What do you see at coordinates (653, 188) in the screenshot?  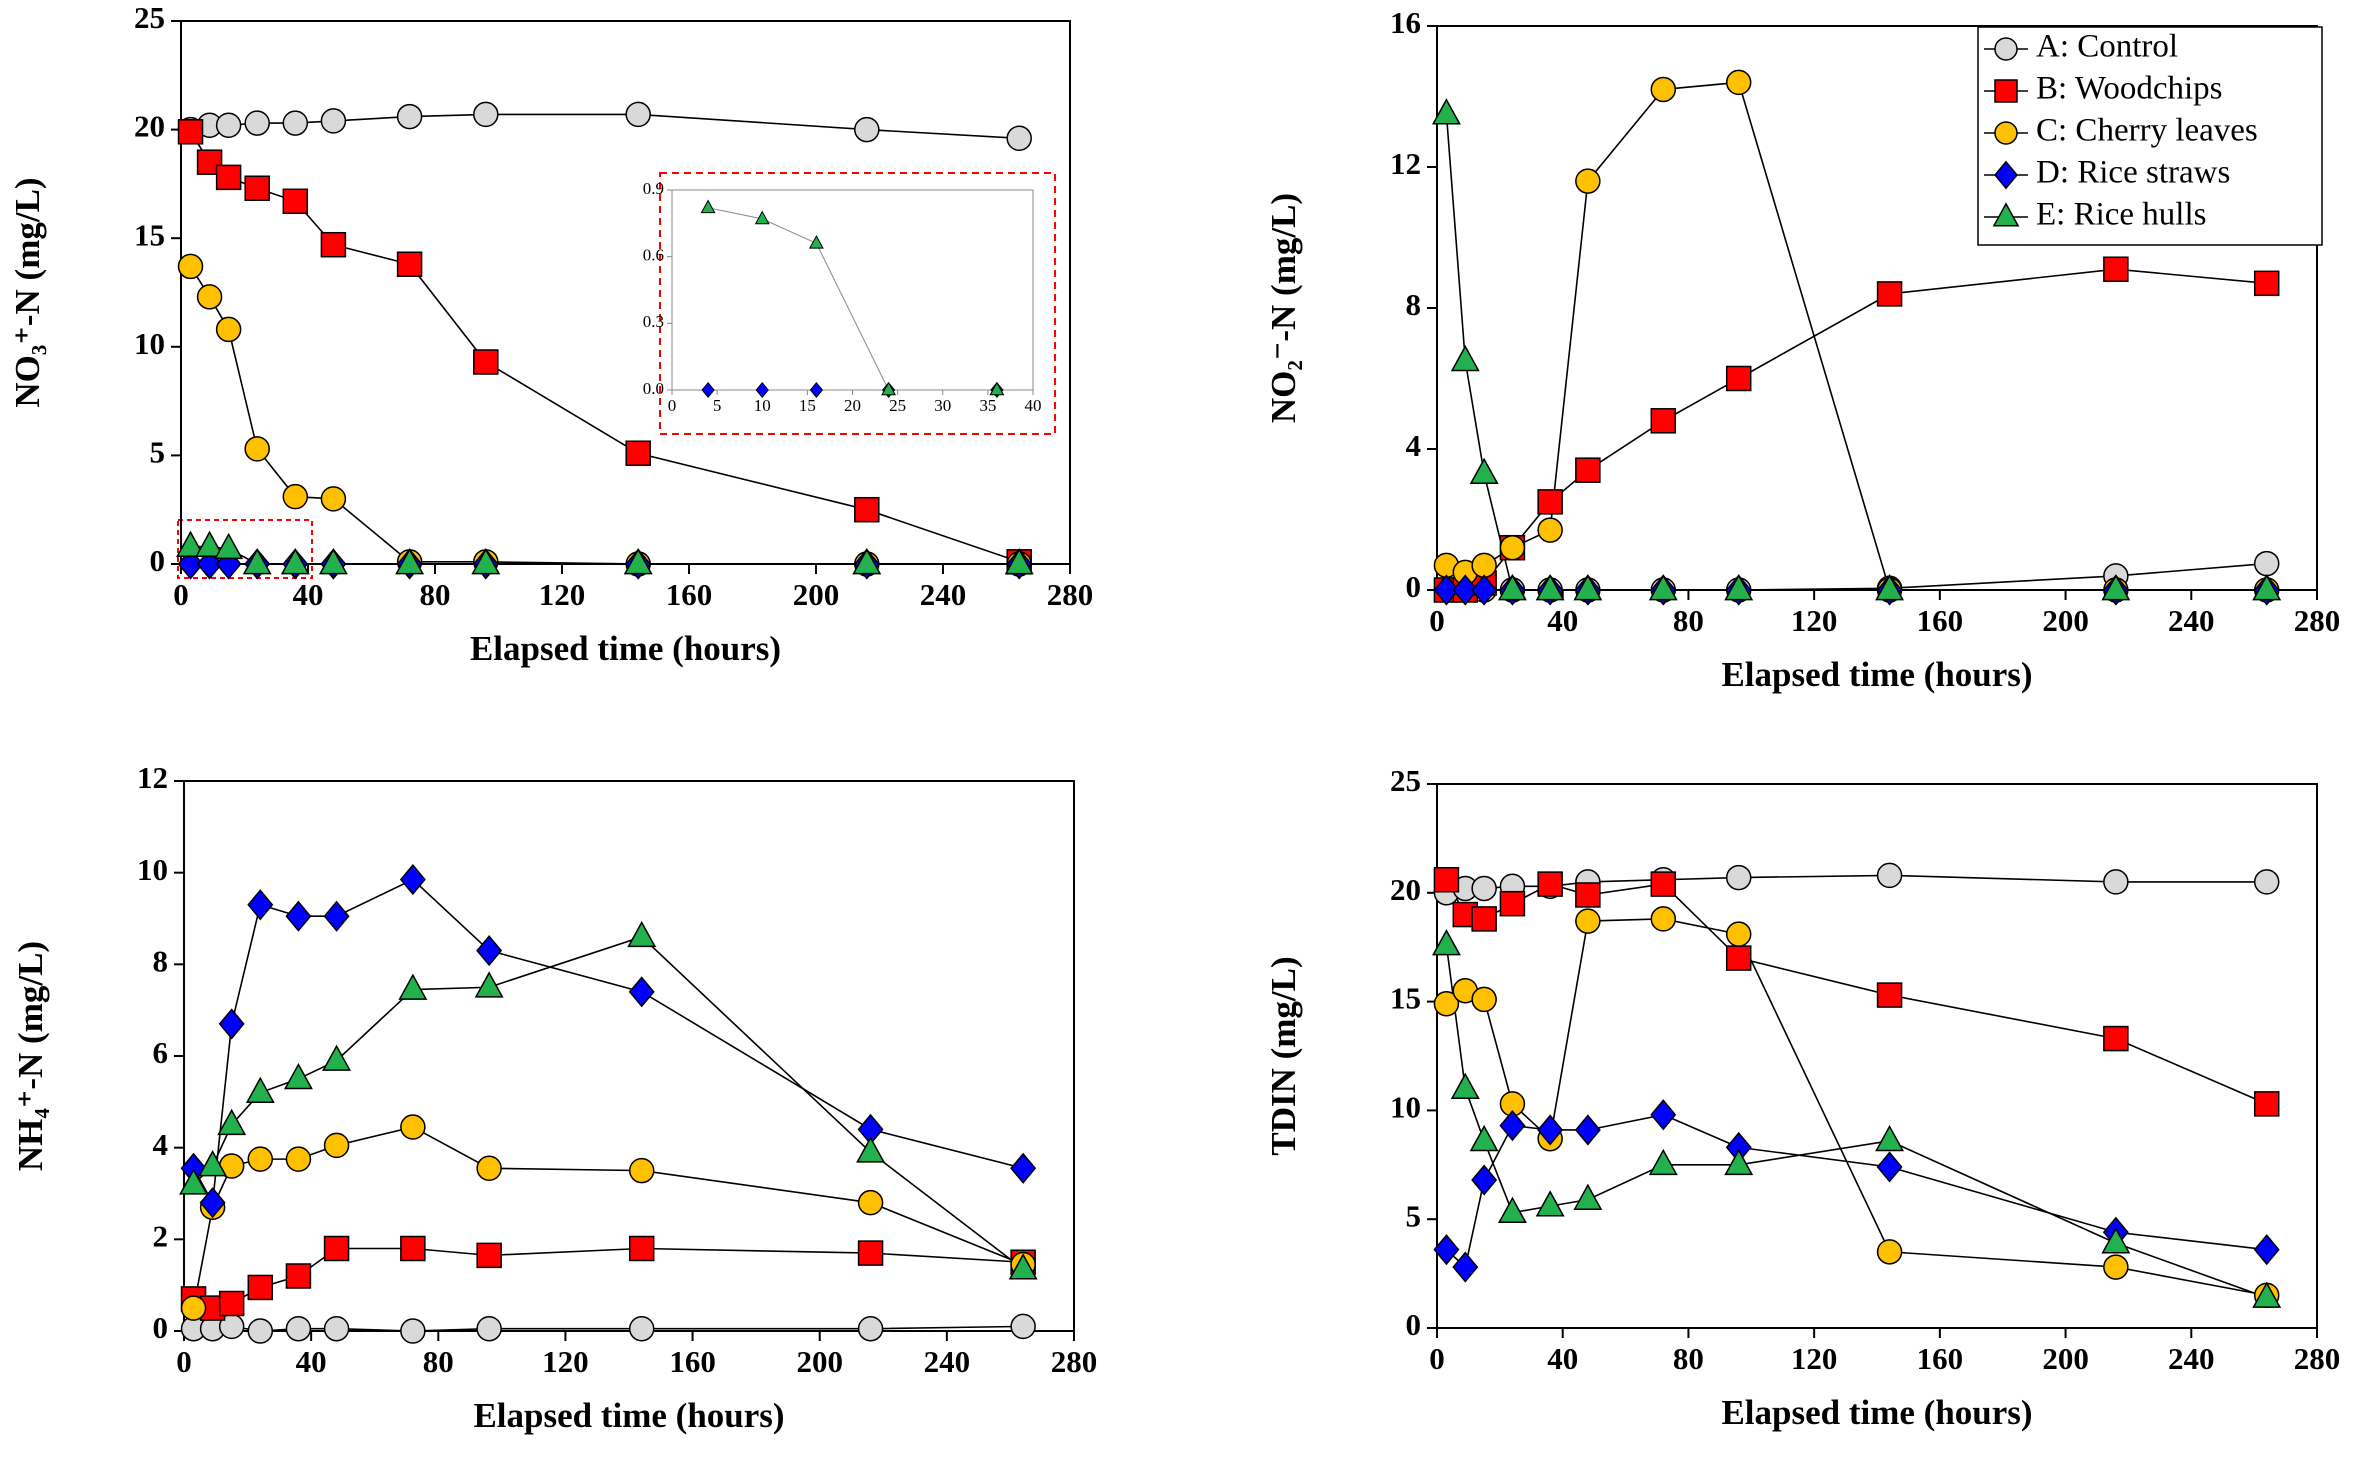 I see `y-tick-label: 0.9` at bounding box center [653, 188].